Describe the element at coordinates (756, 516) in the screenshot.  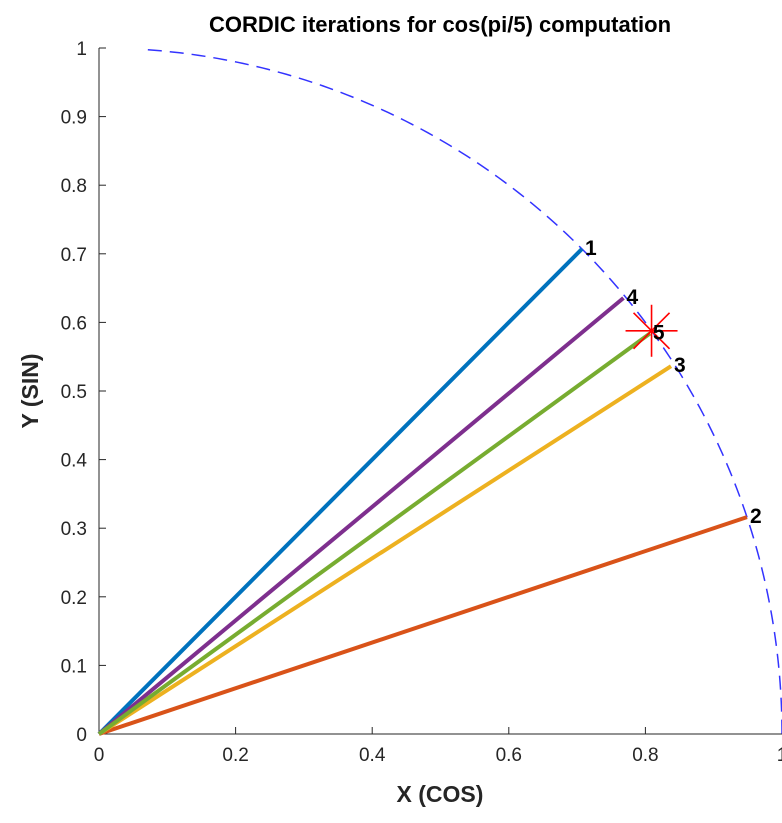
I see `iteration-label-2: 2` at that location.